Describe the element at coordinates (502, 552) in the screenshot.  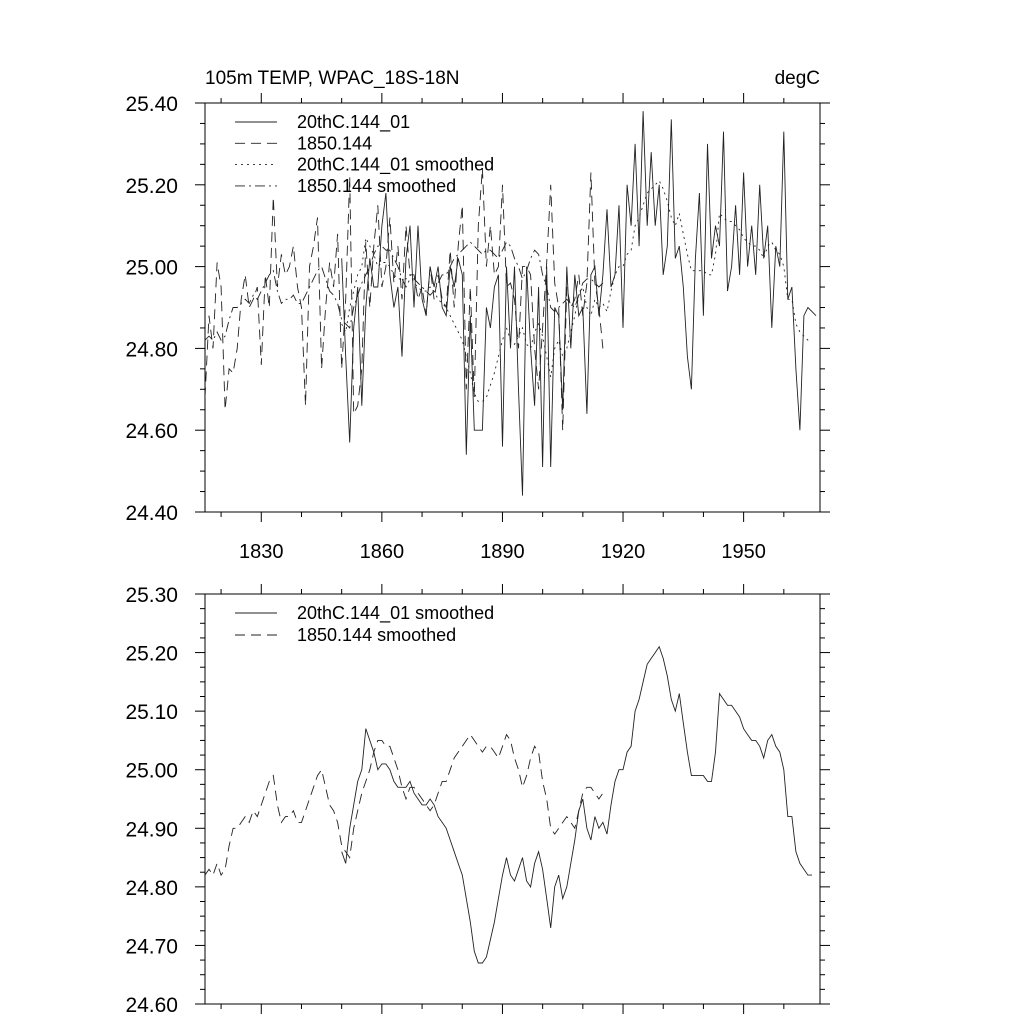
I see `x-tick-label: 1890` at that location.